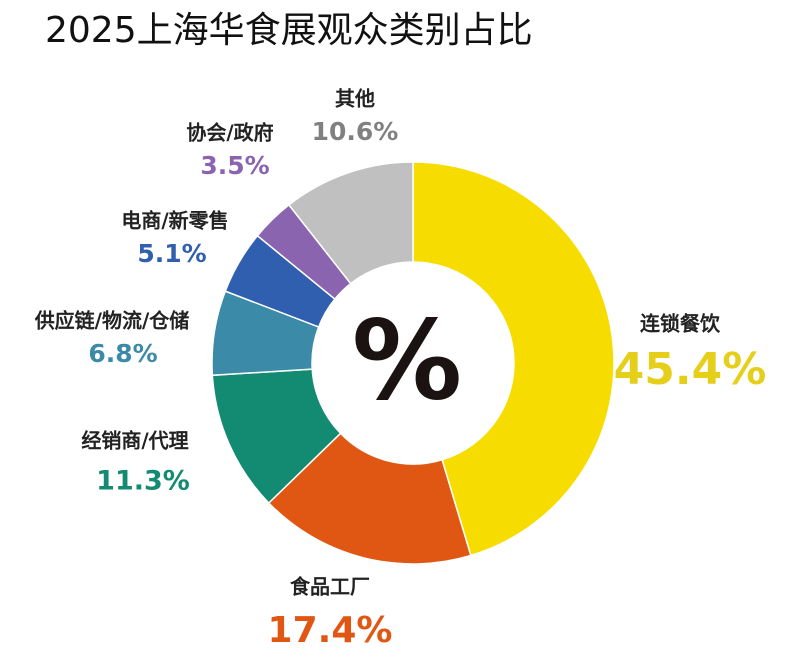 The height and width of the screenshot is (670, 800). Describe the element at coordinates (229, 133) in the screenshot. I see `category-label: 协会/政府` at that location.